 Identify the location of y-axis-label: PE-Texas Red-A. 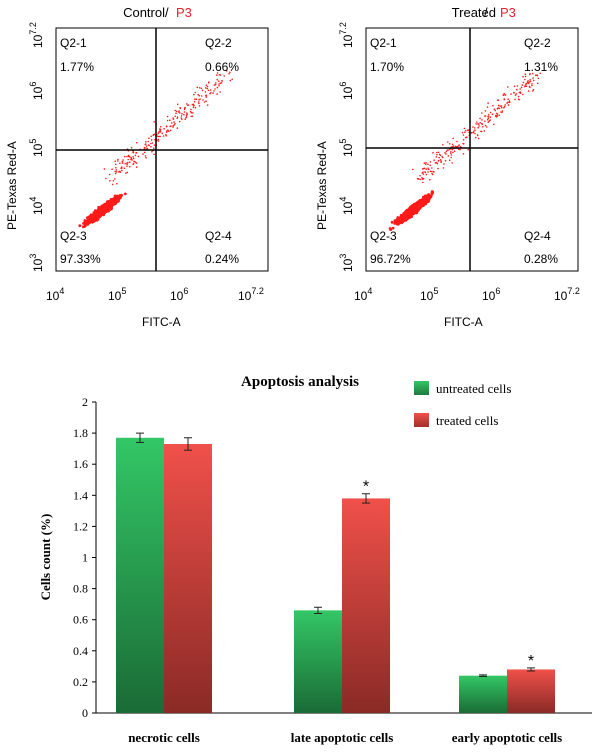
(12, 185).